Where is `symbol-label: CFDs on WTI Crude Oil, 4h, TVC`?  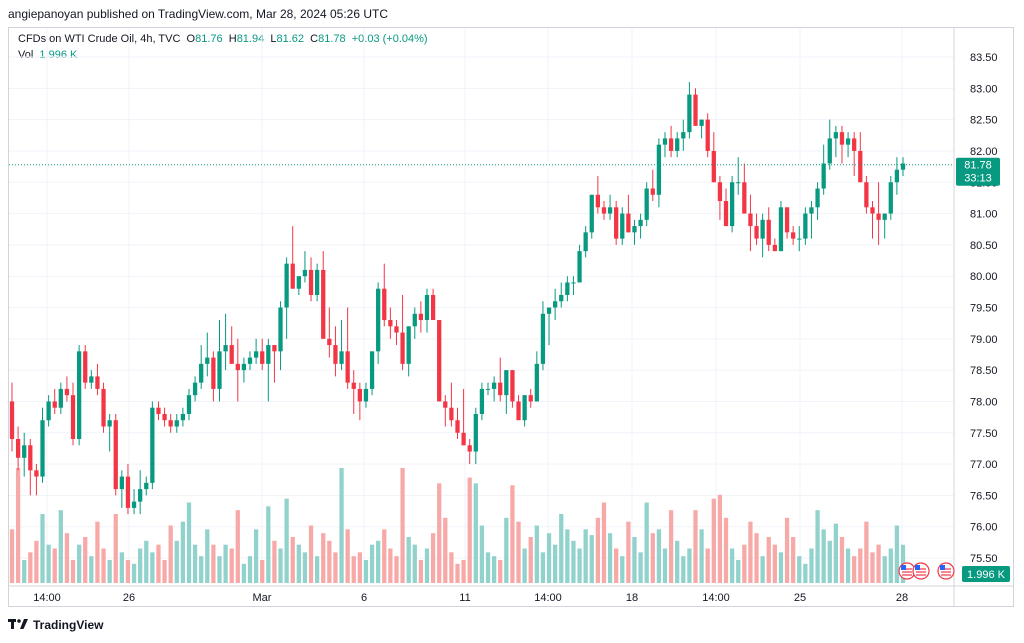
symbol-label: CFDs on WTI Crude Oil, 4h, TVC is located at coordinates (99, 39).